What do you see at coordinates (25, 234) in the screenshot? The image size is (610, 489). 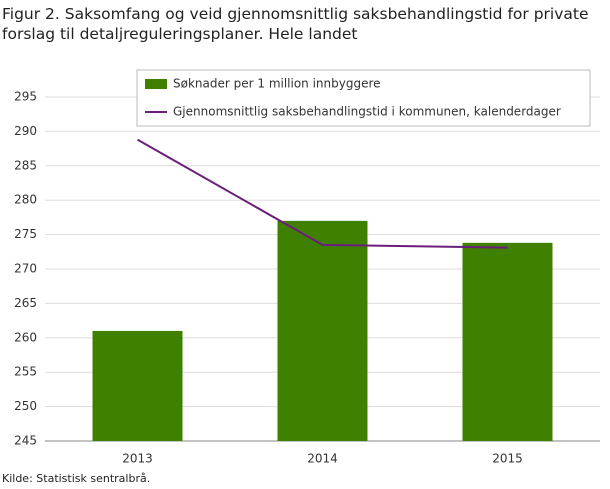 I see `y-tick-label: 275` at bounding box center [25, 234].